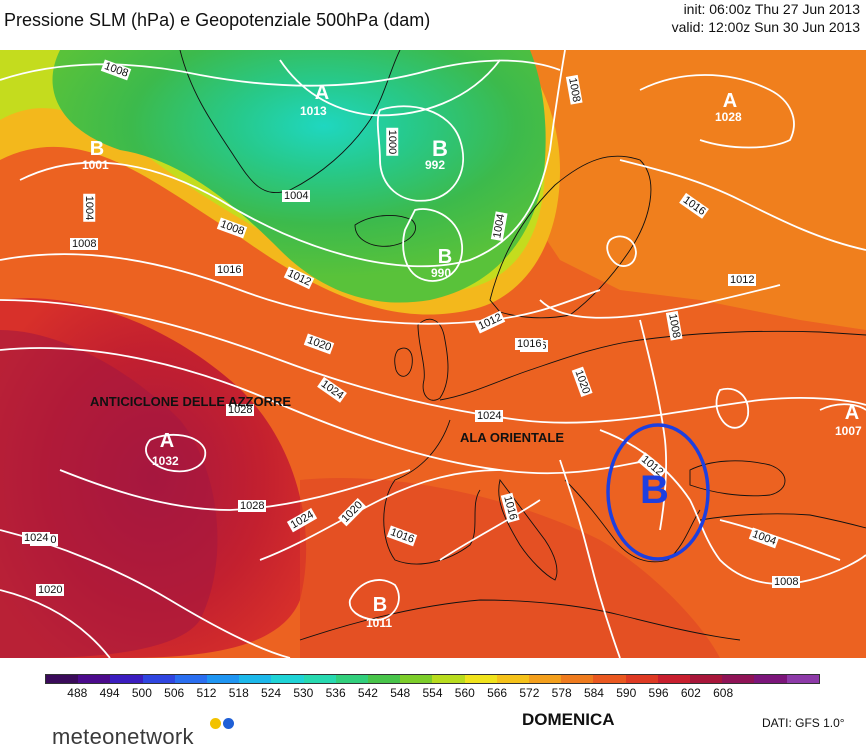  What do you see at coordinates (435, 165) in the screenshot?
I see `center-value: 992` at bounding box center [435, 165].